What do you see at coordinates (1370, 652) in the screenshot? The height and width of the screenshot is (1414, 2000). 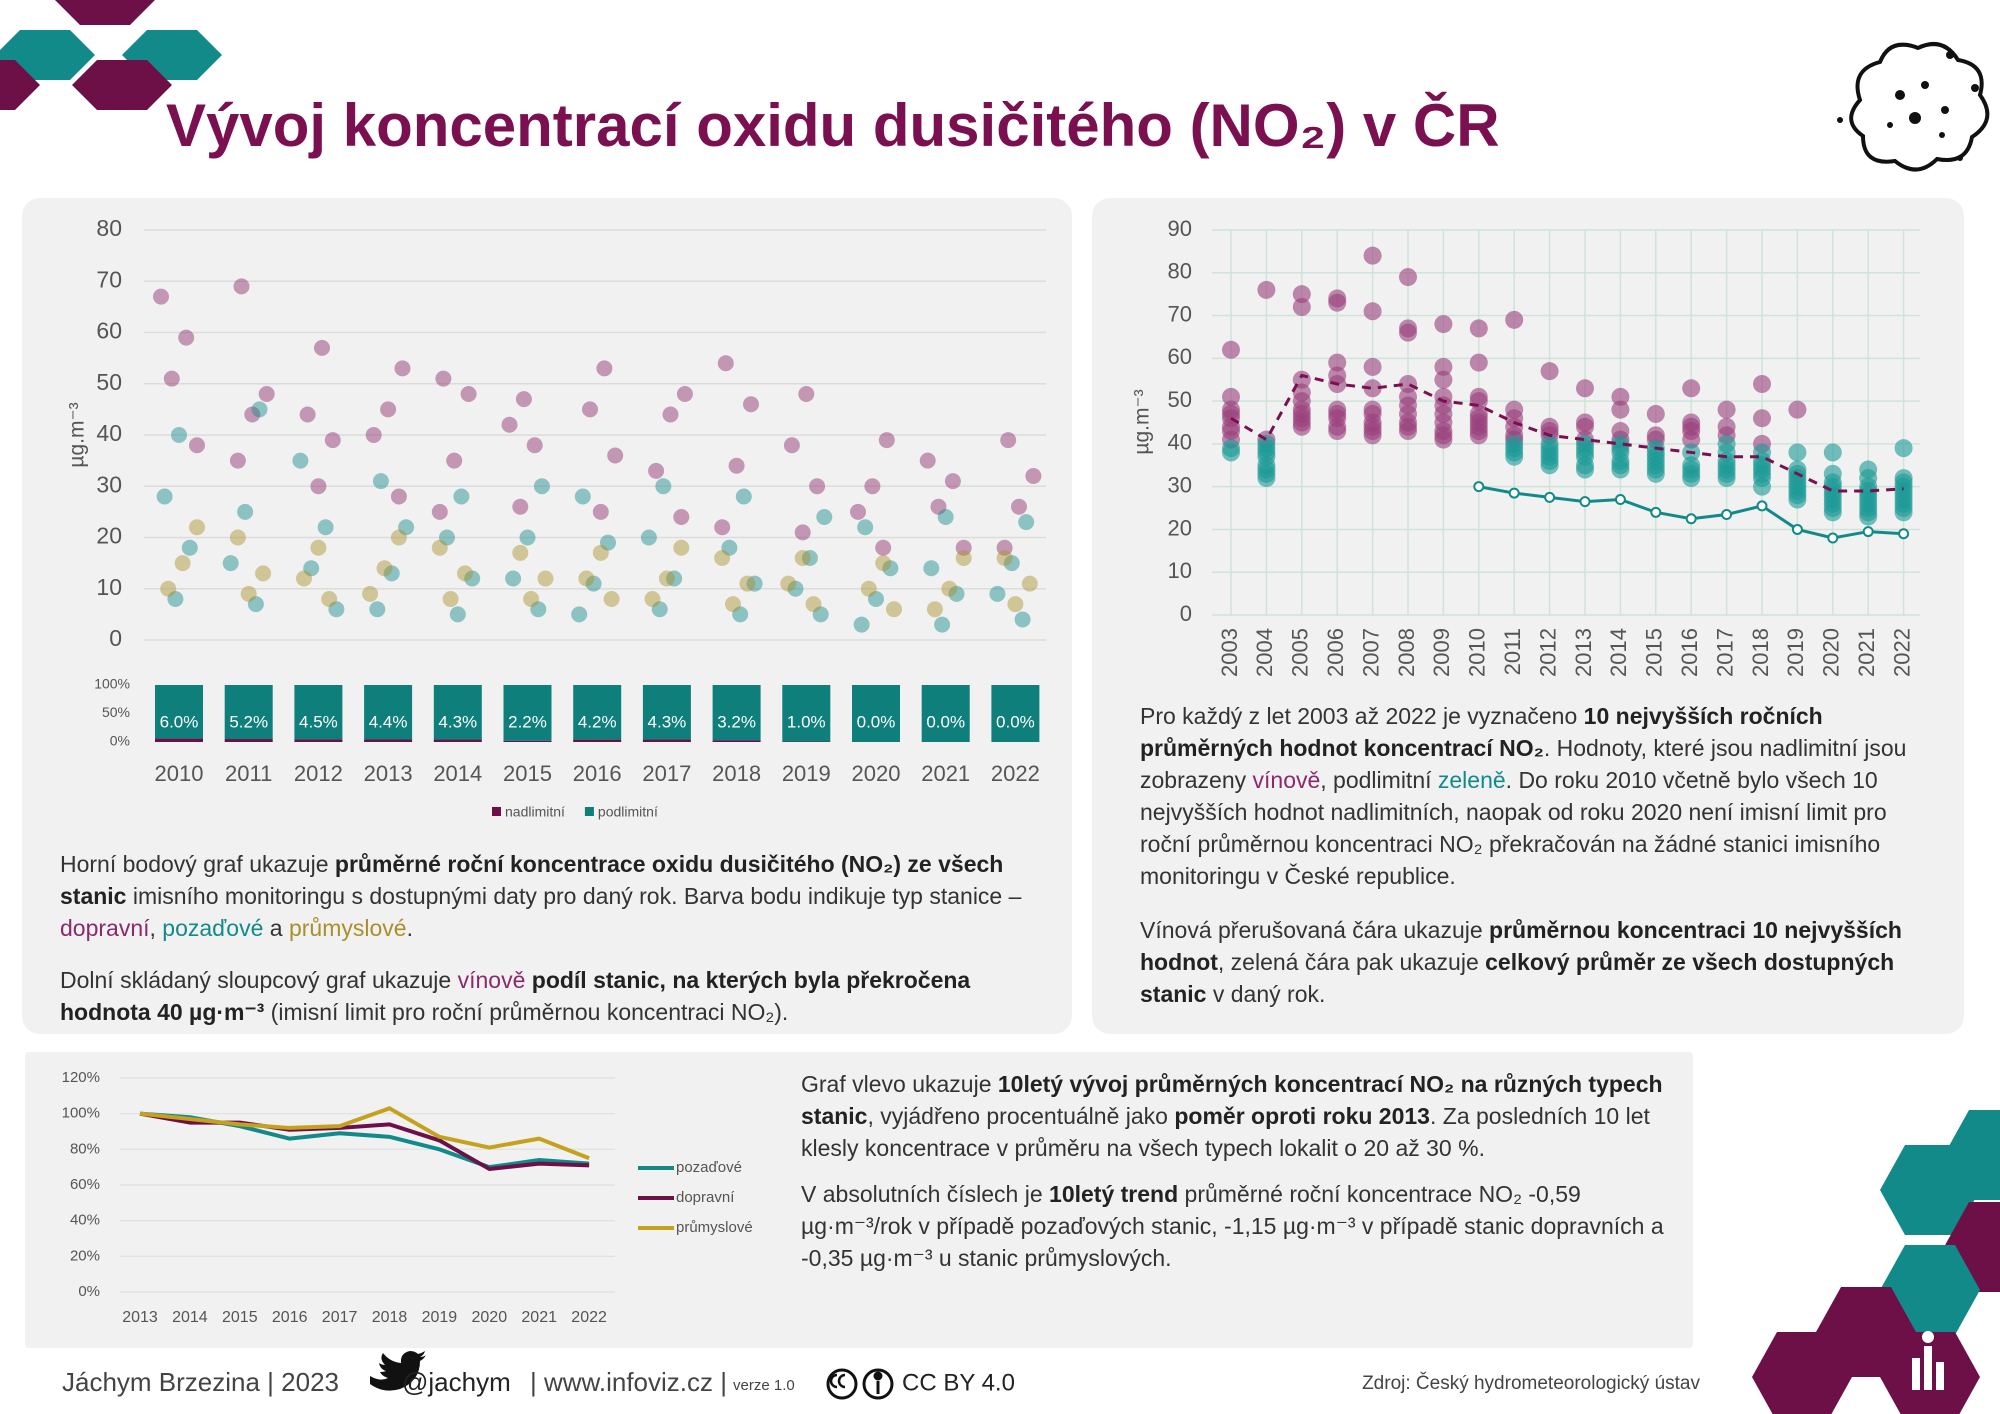 I see `x-tick-label: 2007` at bounding box center [1370, 652].